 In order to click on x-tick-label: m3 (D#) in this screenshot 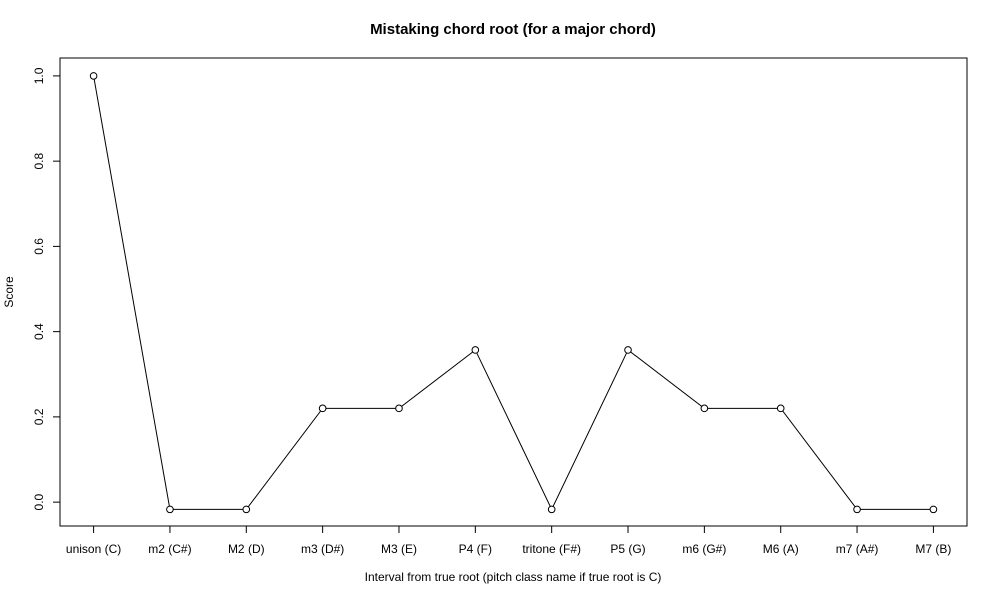, I will do `click(322, 549)`.